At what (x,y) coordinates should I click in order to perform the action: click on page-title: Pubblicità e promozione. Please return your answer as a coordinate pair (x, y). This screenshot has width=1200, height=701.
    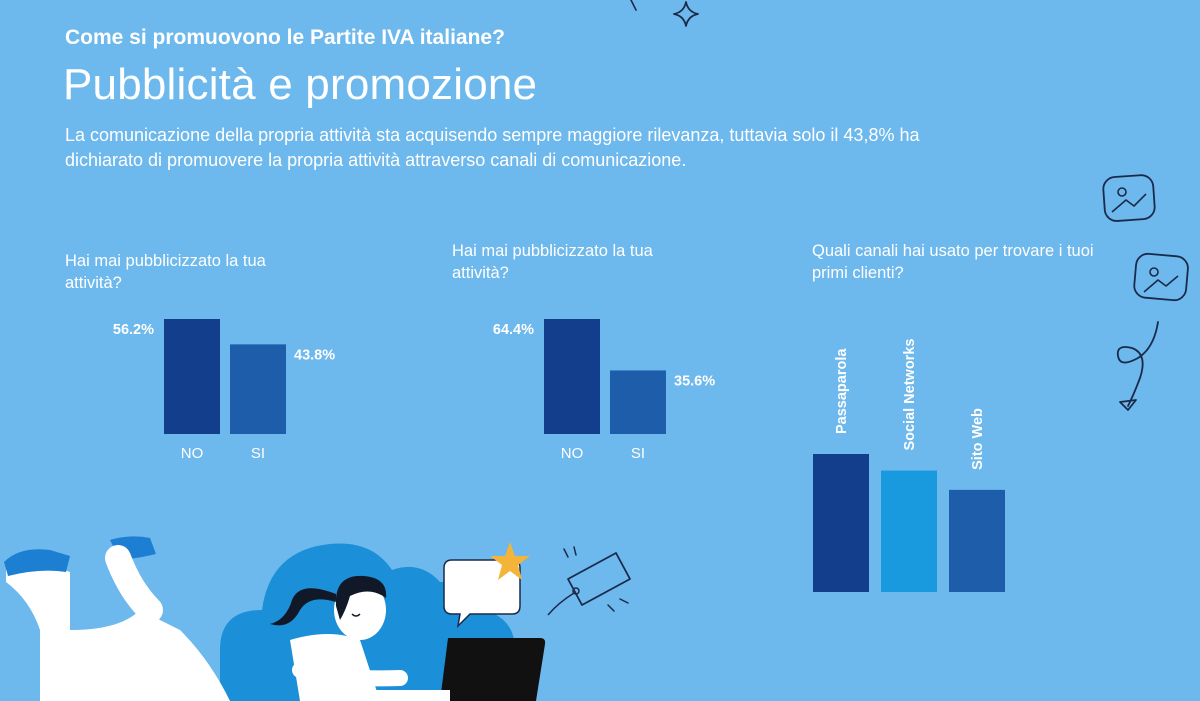
    Looking at the image, I should click on (300, 84).